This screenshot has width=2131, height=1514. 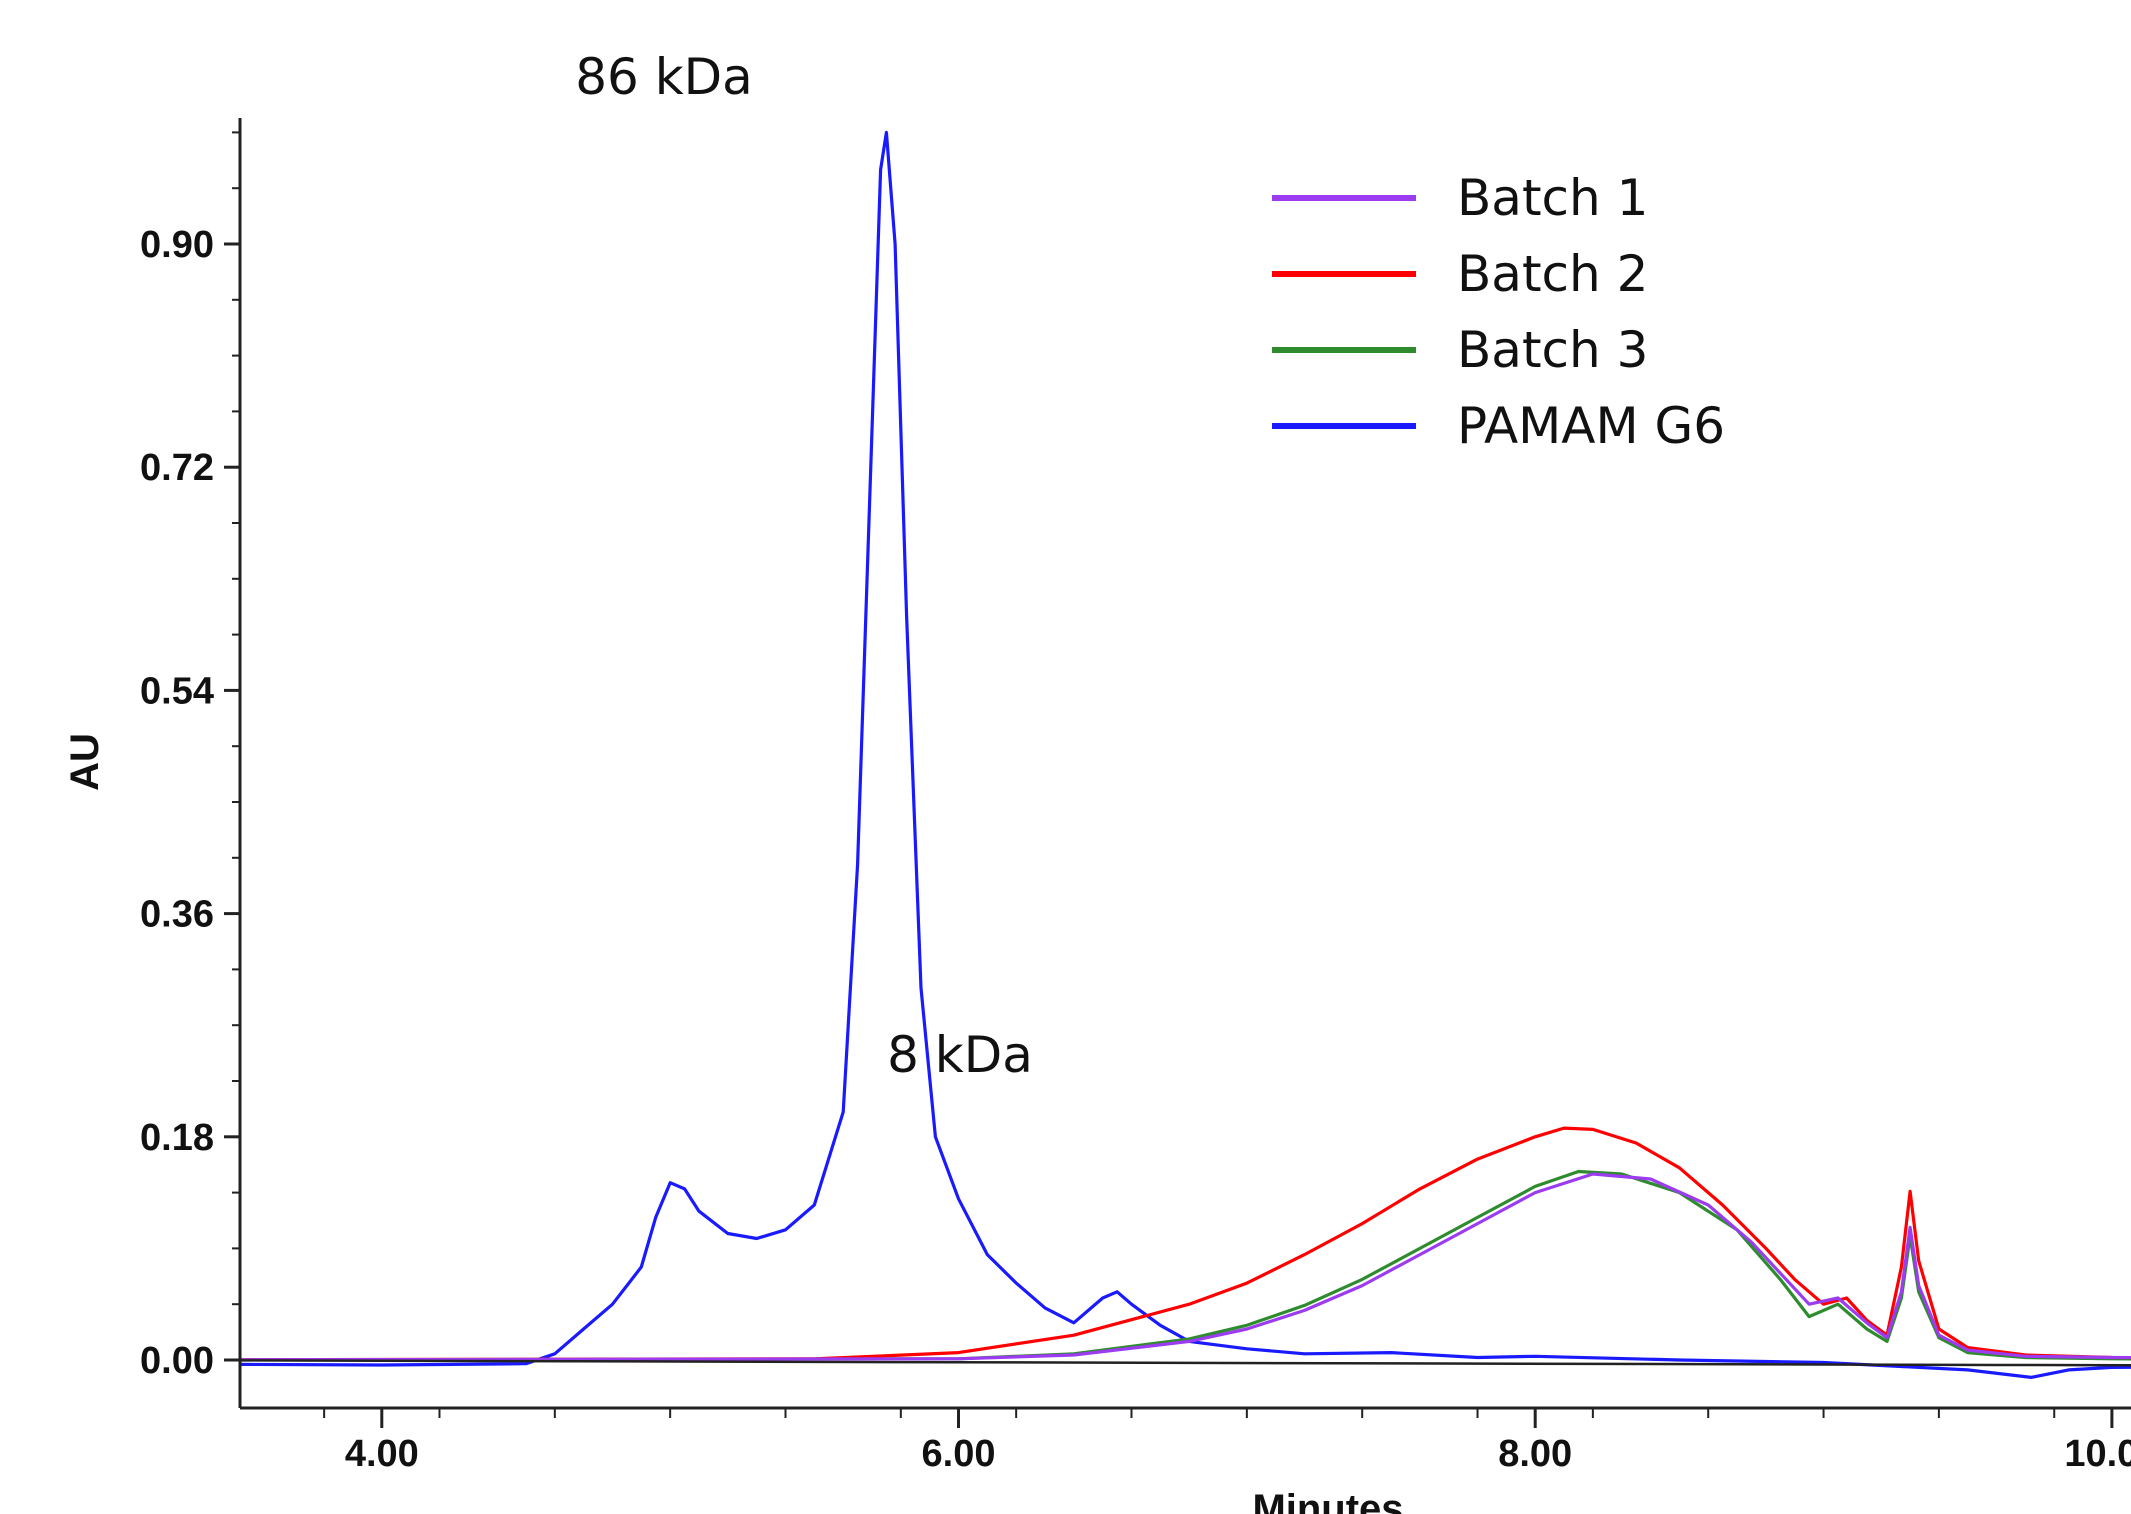 I want to click on legend-label: PAMAM G6, so click(x=1591, y=426).